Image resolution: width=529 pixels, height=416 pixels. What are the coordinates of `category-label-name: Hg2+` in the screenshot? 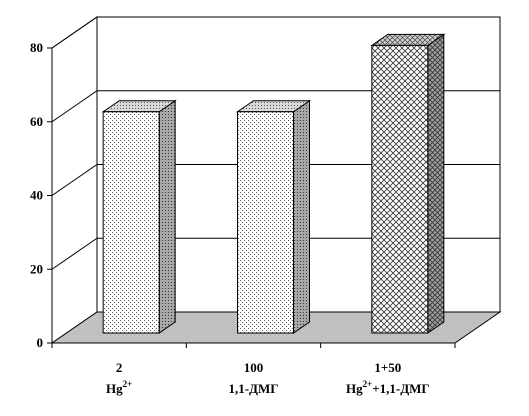 It's located at (119, 387).